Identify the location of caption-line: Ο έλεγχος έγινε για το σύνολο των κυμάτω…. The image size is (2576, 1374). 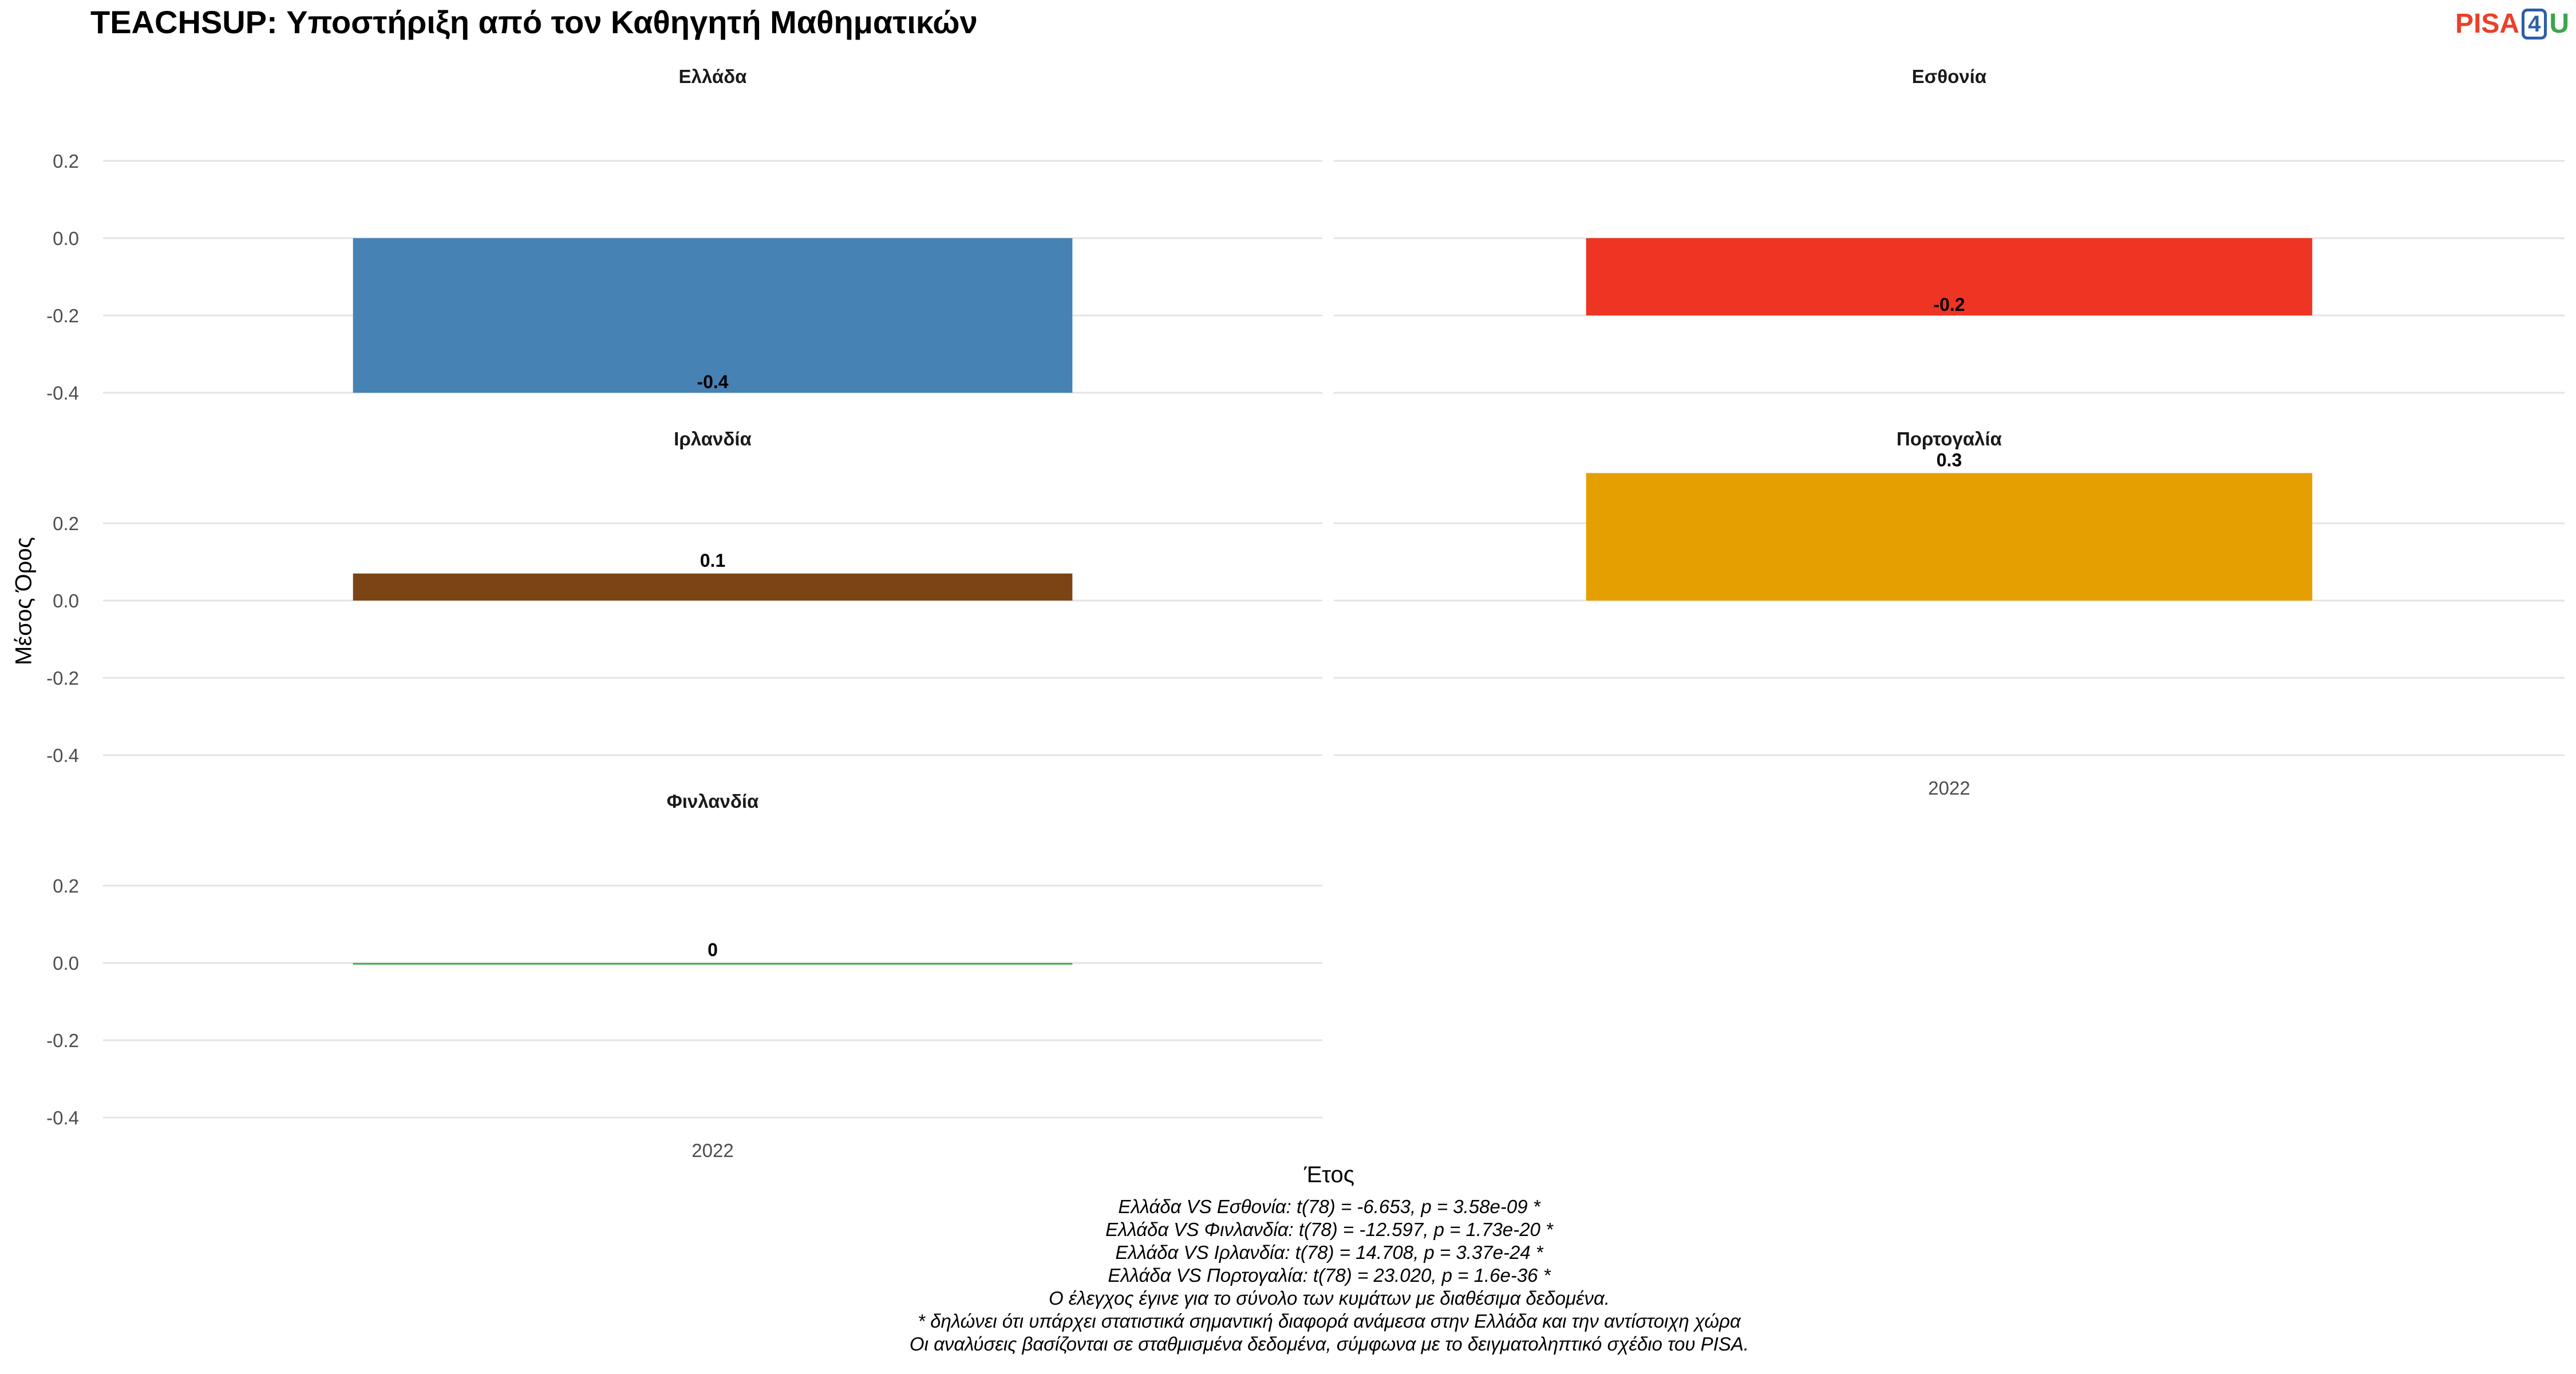
(1329, 1298).